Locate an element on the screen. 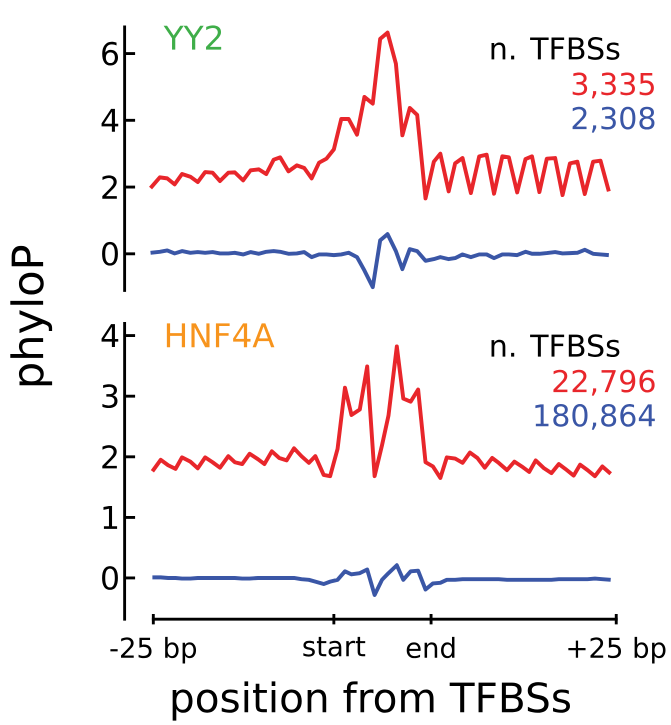 The width and height of the screenshot is (671, 725). text: 22,796 is located at coordinates (603, 383).